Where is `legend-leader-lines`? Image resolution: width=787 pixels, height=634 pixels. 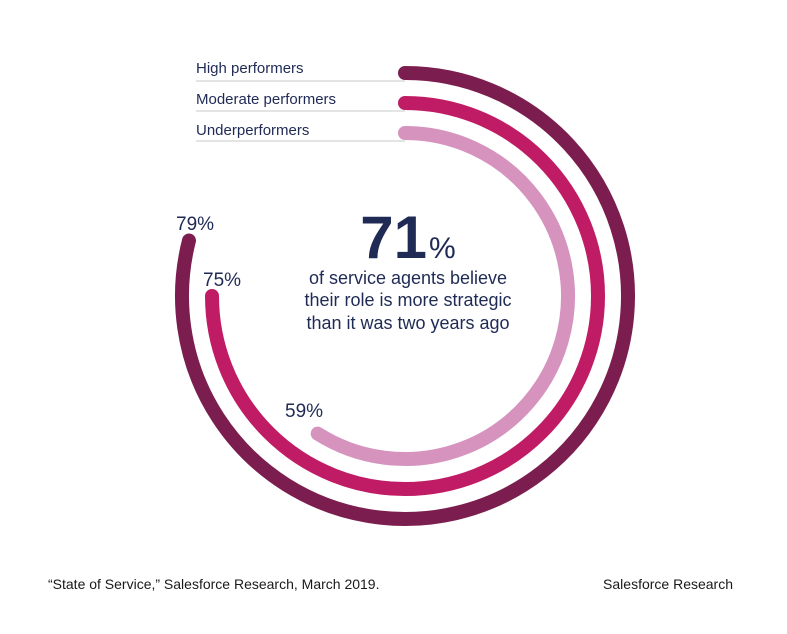 legend-leader-lines is located at coordinates (300, 111).